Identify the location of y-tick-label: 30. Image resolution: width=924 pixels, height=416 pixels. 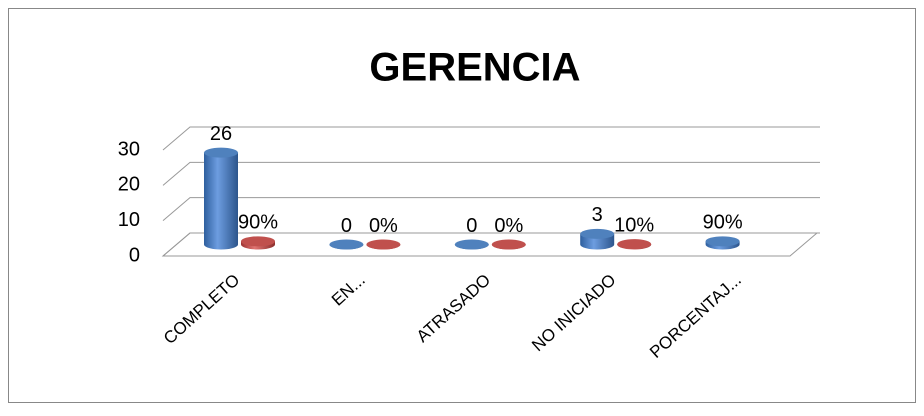
(129, 149).